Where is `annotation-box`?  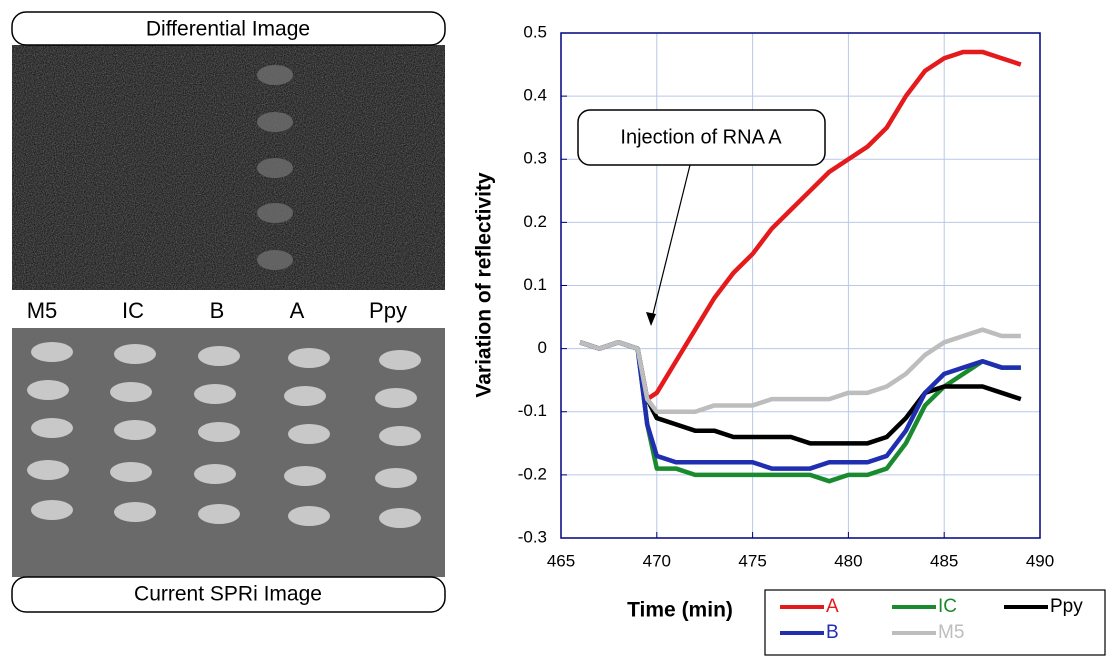 annotation-box is located at coordinates (701, 137).